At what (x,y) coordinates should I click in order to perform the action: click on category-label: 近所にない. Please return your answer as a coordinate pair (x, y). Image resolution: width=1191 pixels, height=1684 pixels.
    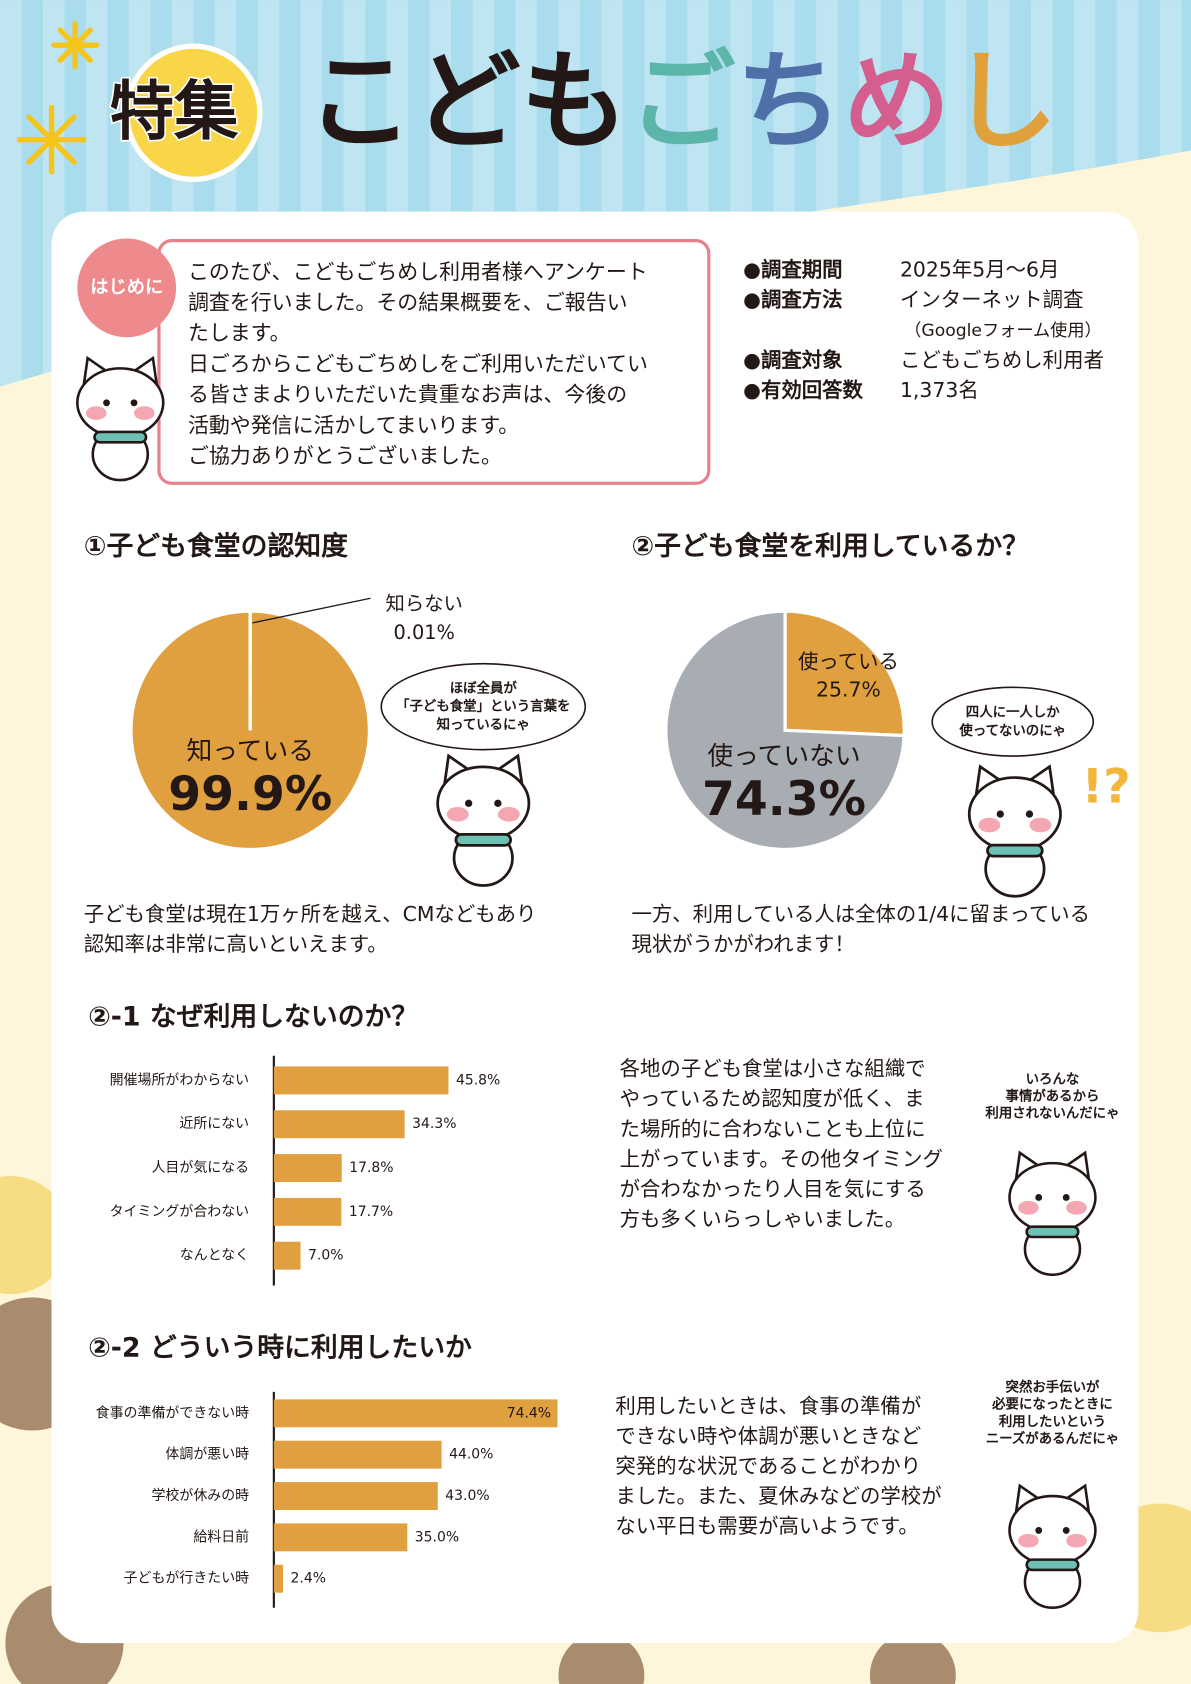
    Looking at the image, I should click on (214, 1124).